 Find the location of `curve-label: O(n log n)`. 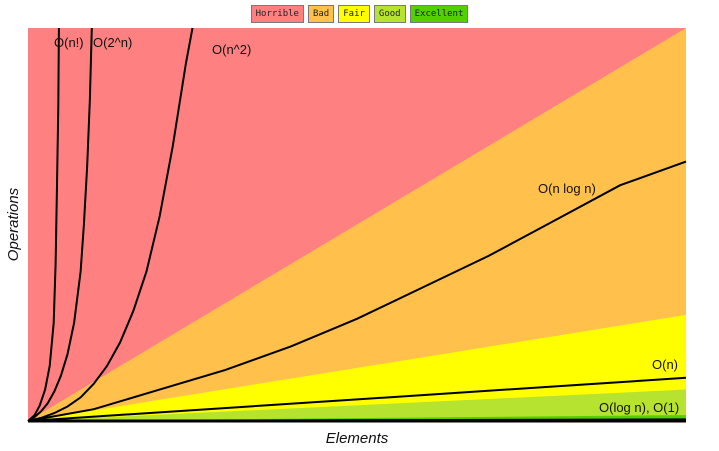

curve-label: O(n log n) is located at coordinates (567, 188).